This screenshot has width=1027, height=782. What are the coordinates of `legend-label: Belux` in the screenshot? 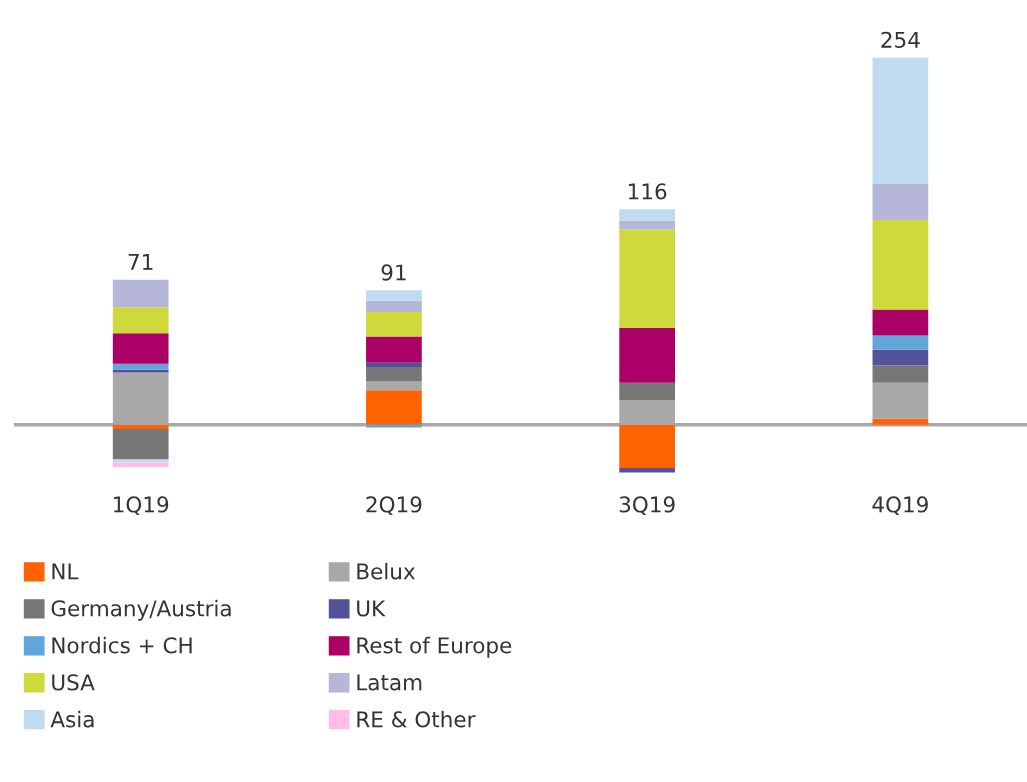 It's located at (386, 571).